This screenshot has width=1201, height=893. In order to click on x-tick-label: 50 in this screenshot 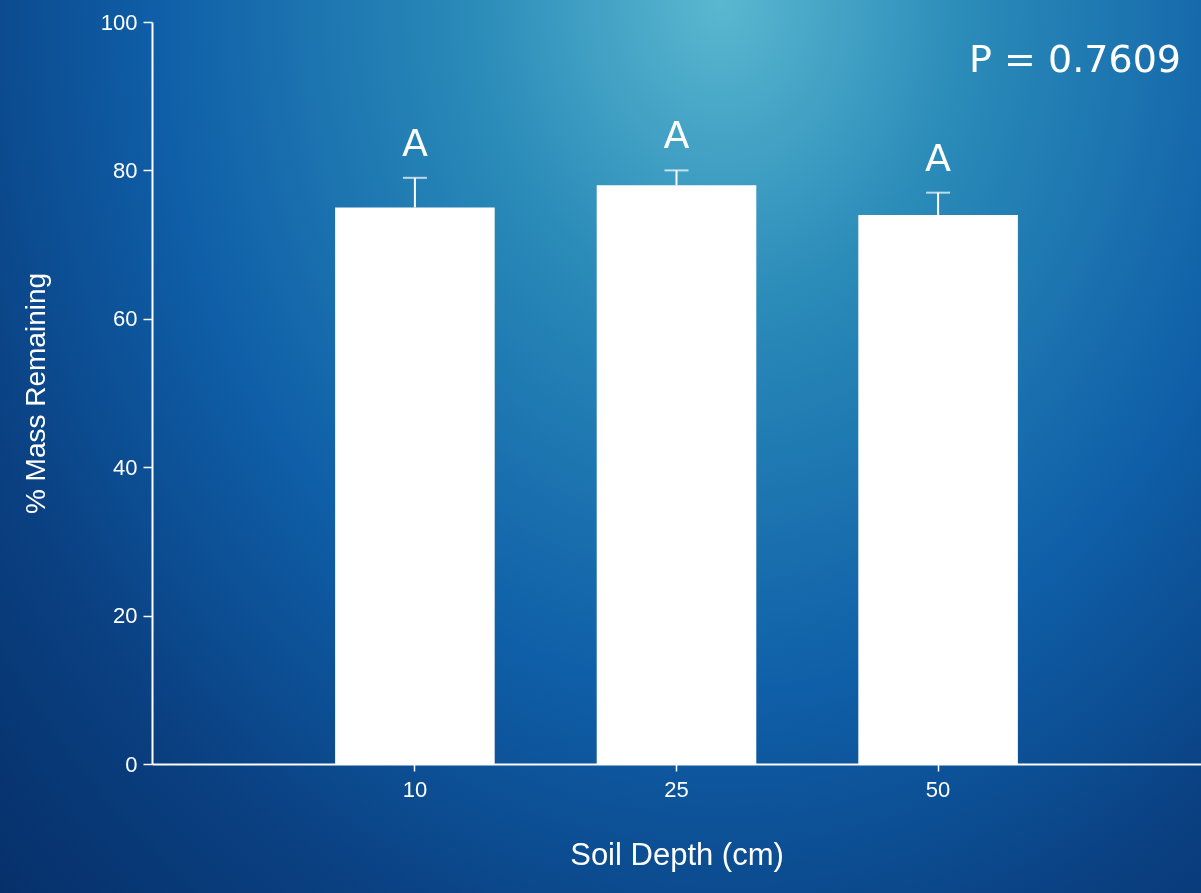, I will do `click(938, 789)`.